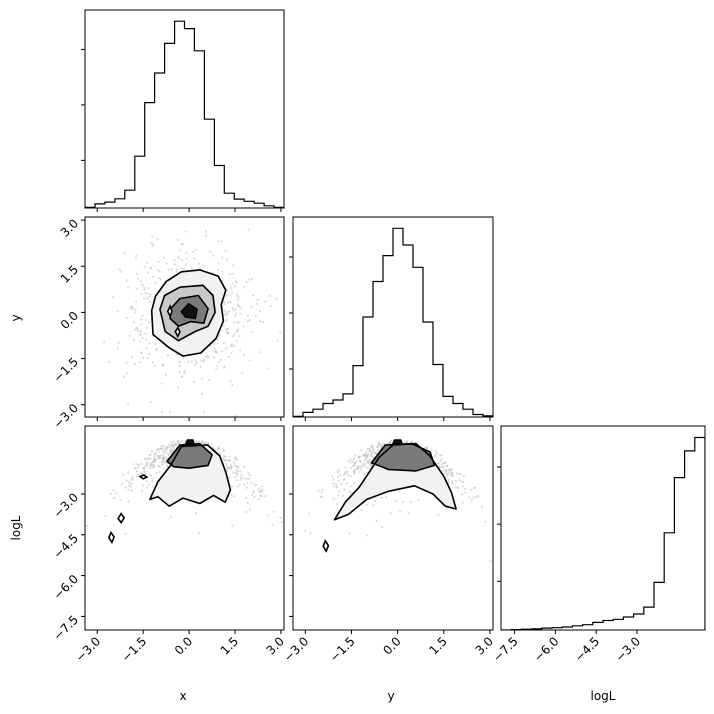  What do you see at coordinates (398, 501) in the screenshot?
I see `panel-y-logL` at bounding box center [398, 501].